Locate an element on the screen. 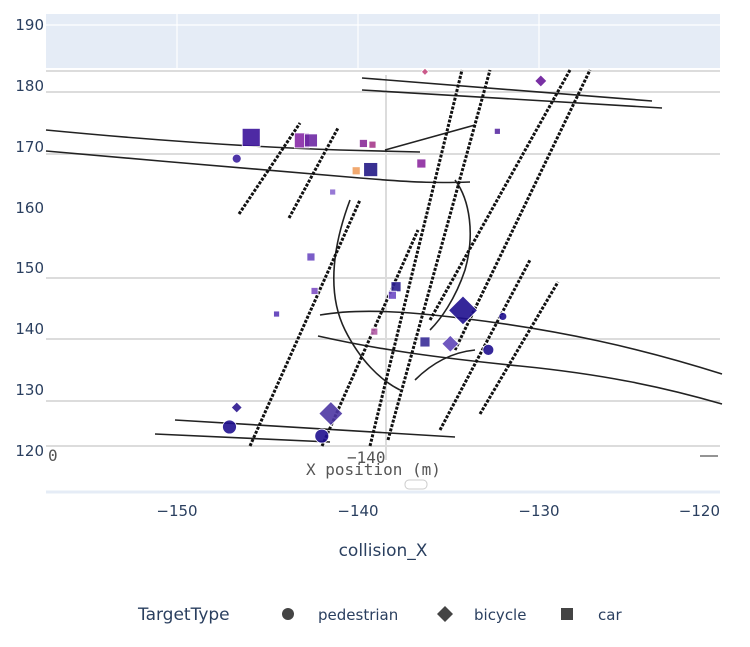 The height and width of the screenshot is (647, 750). legend-item-bicycle: bicycle is located at coordinates (481, 615).